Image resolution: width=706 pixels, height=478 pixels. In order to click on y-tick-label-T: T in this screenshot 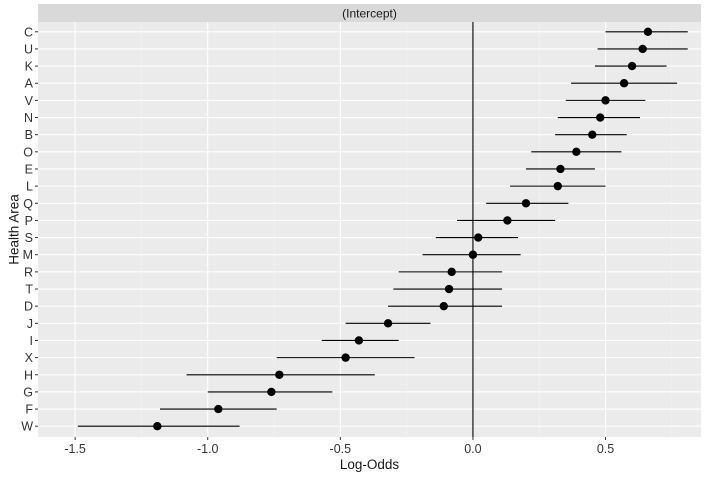, I will do `click(29, 290)`.